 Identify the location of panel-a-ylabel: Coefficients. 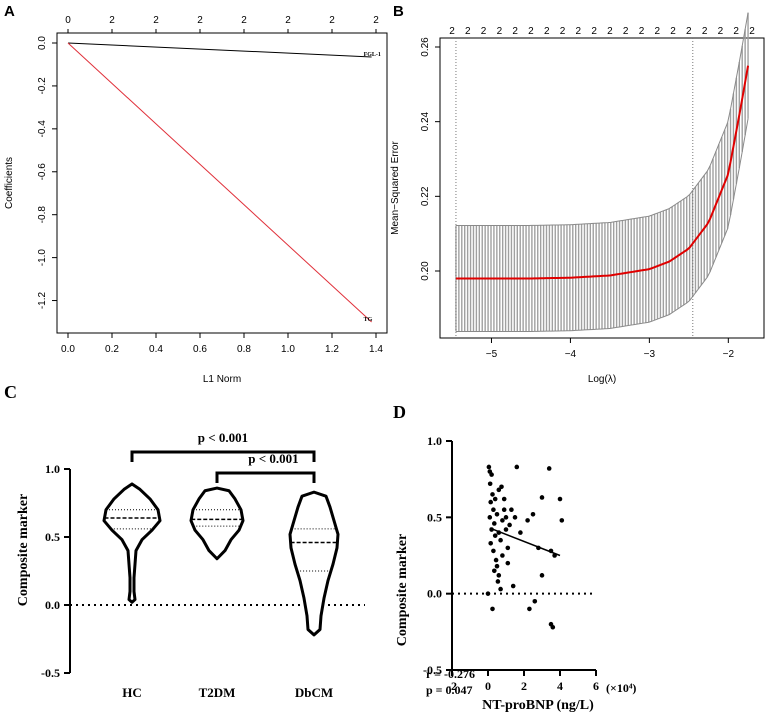
(9, 183).